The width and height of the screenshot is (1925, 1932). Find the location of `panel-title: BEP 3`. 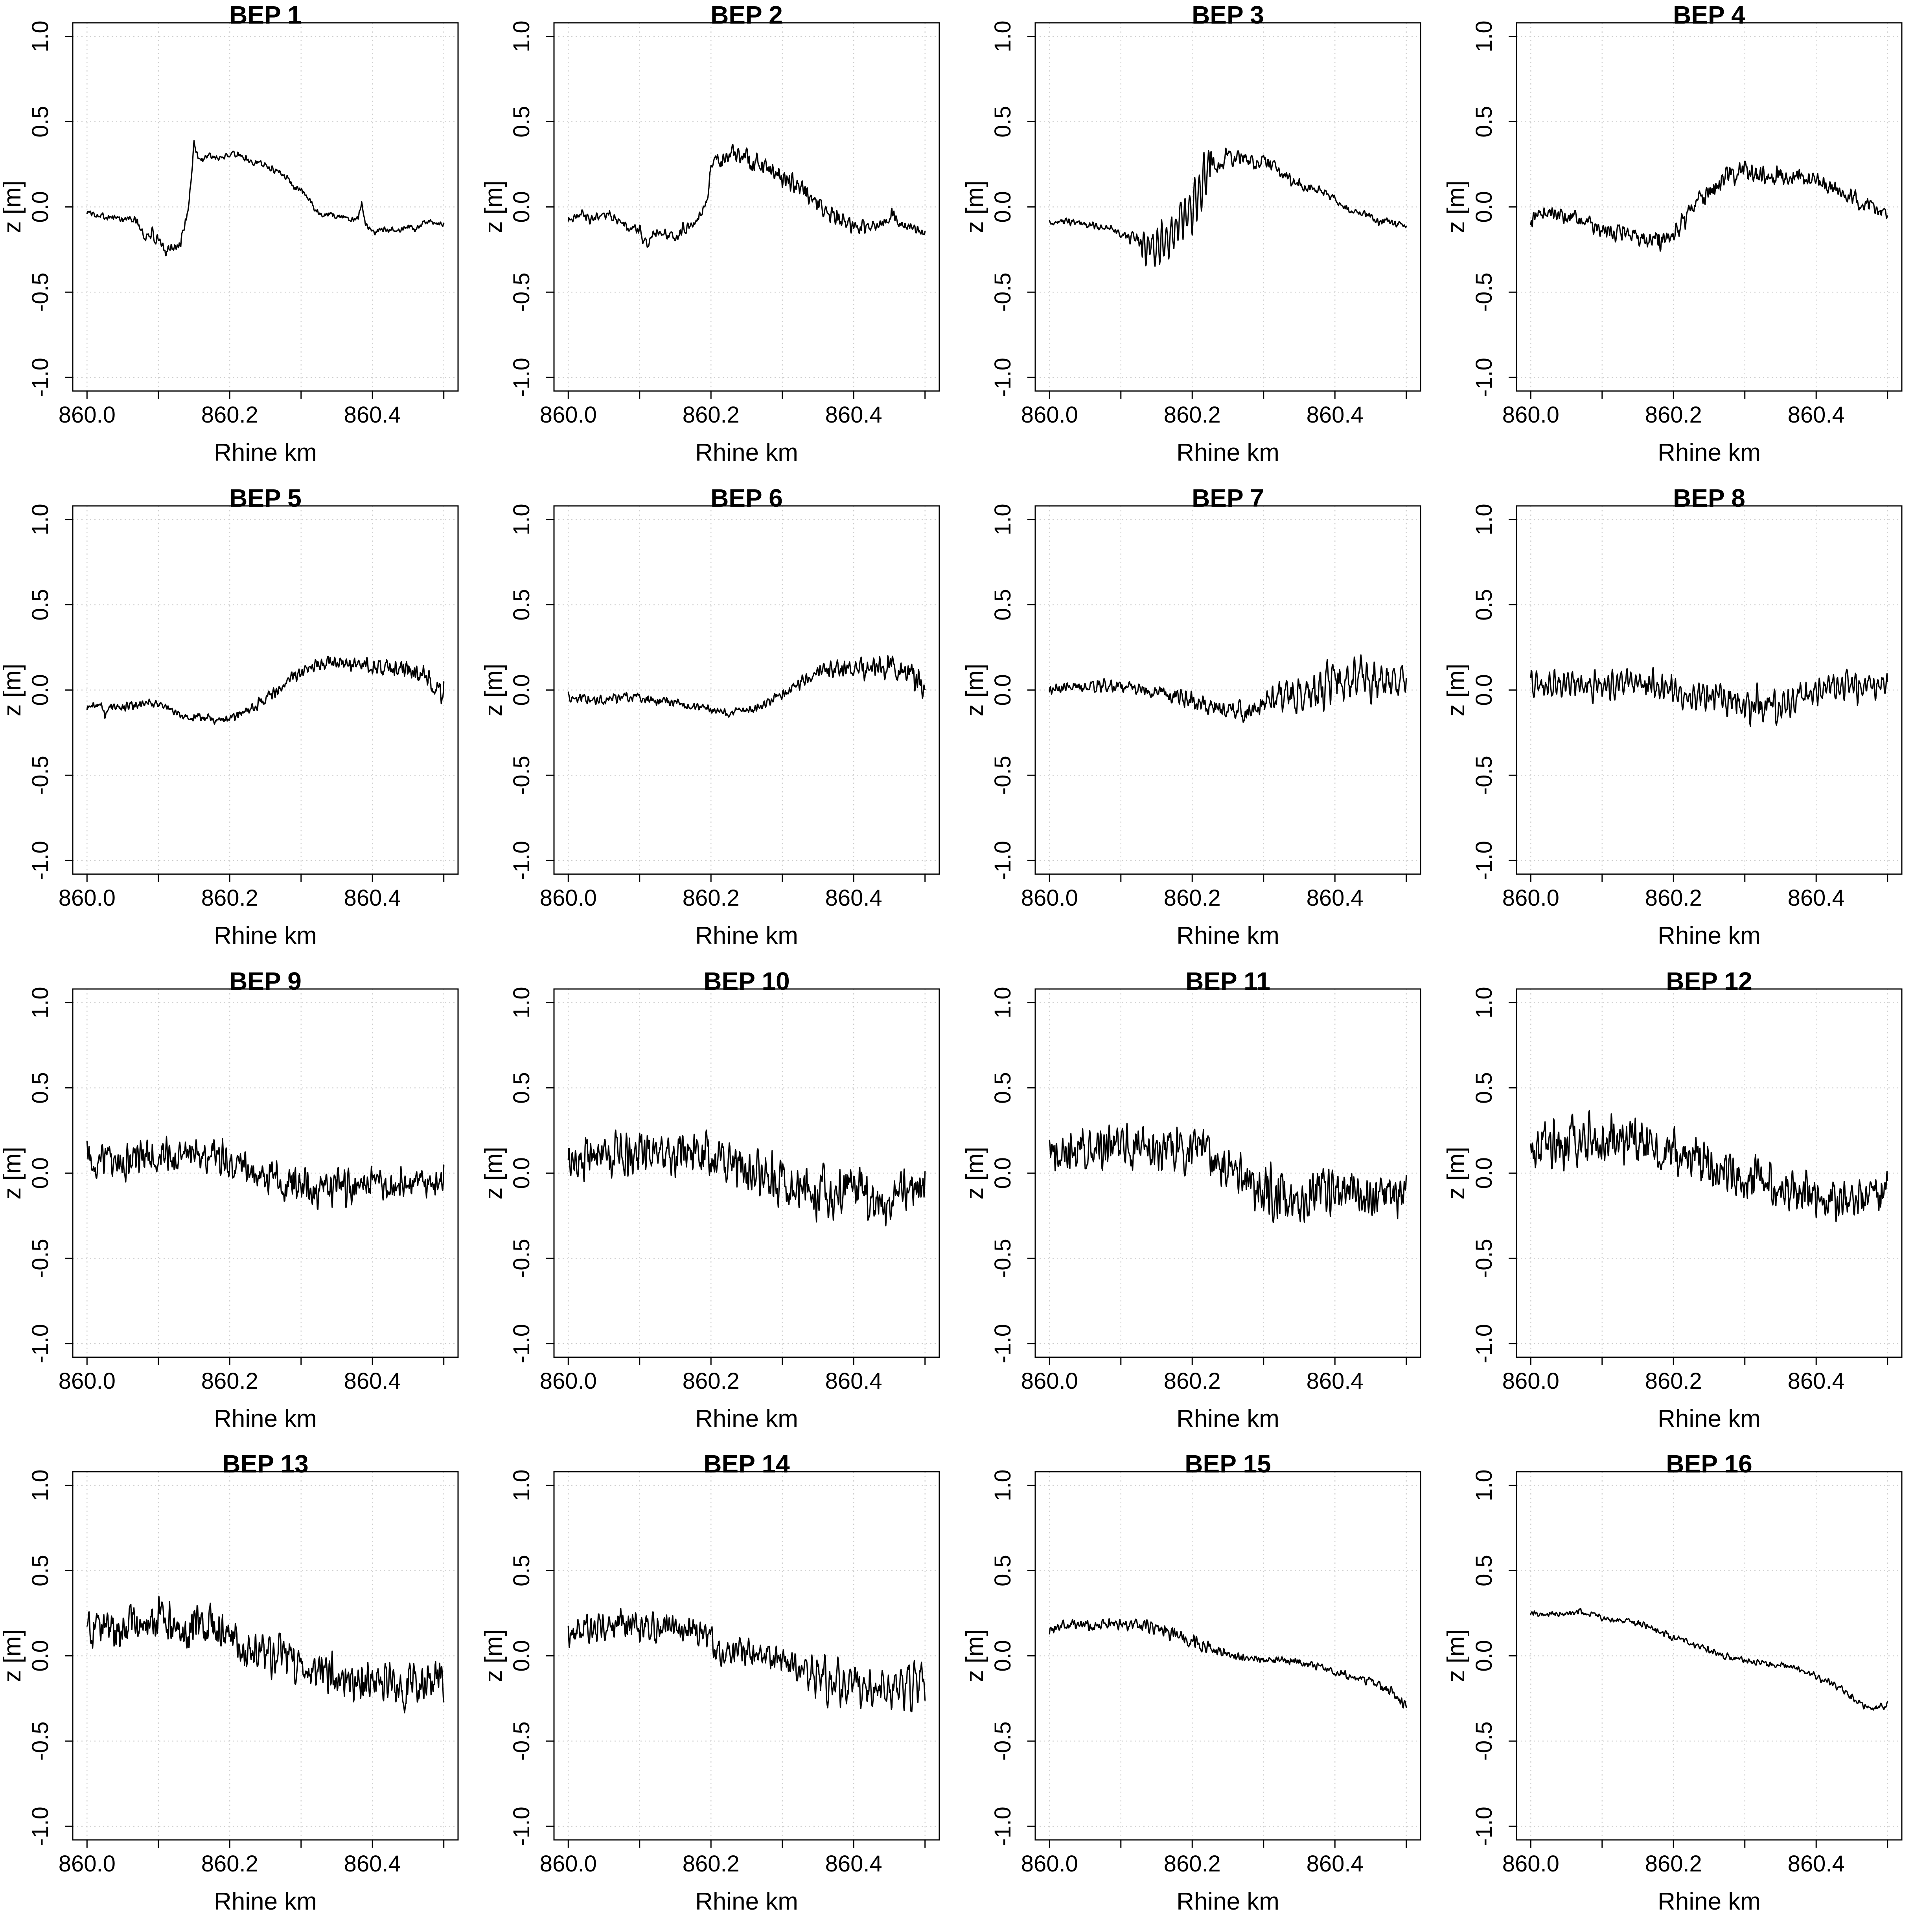

panel-title: BEP 3 is located at coordinates (1228, 15).